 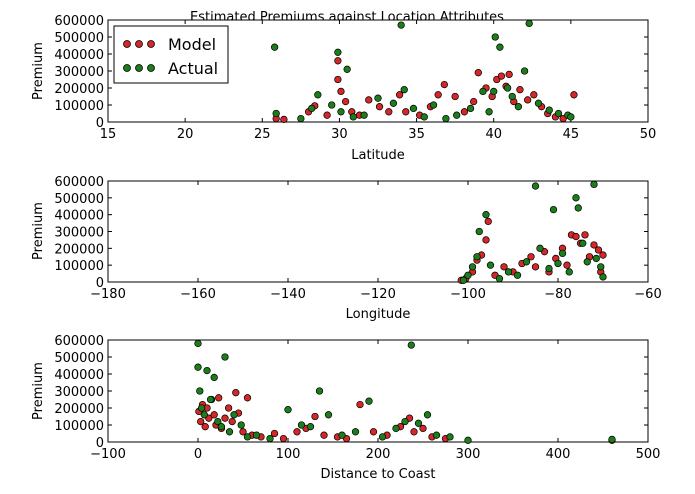 What do you see at coordinates (193, 68) in the screenshot?
I see `legend-actual-label: Actual` at bounding box center [193, 68].